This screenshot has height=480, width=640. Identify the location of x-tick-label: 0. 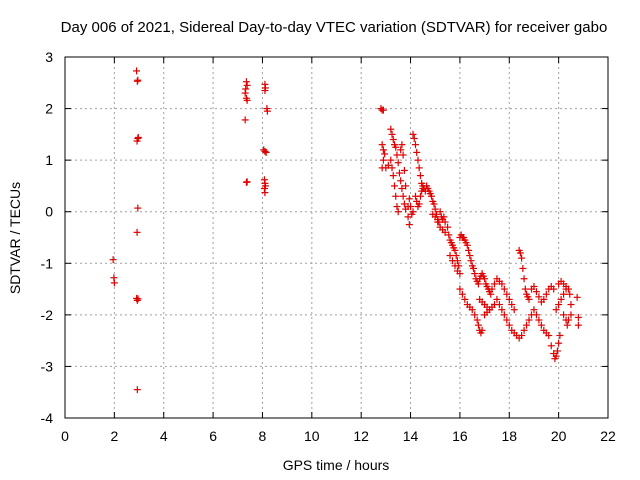
(65, 436).